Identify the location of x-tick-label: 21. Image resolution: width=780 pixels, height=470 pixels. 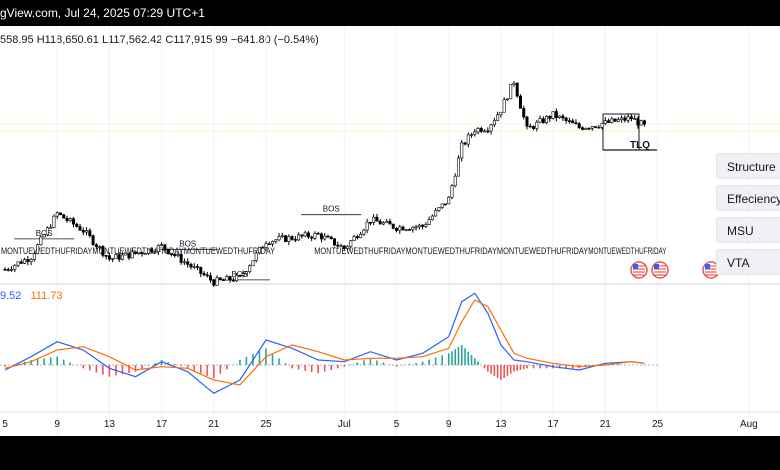
(606, 424).